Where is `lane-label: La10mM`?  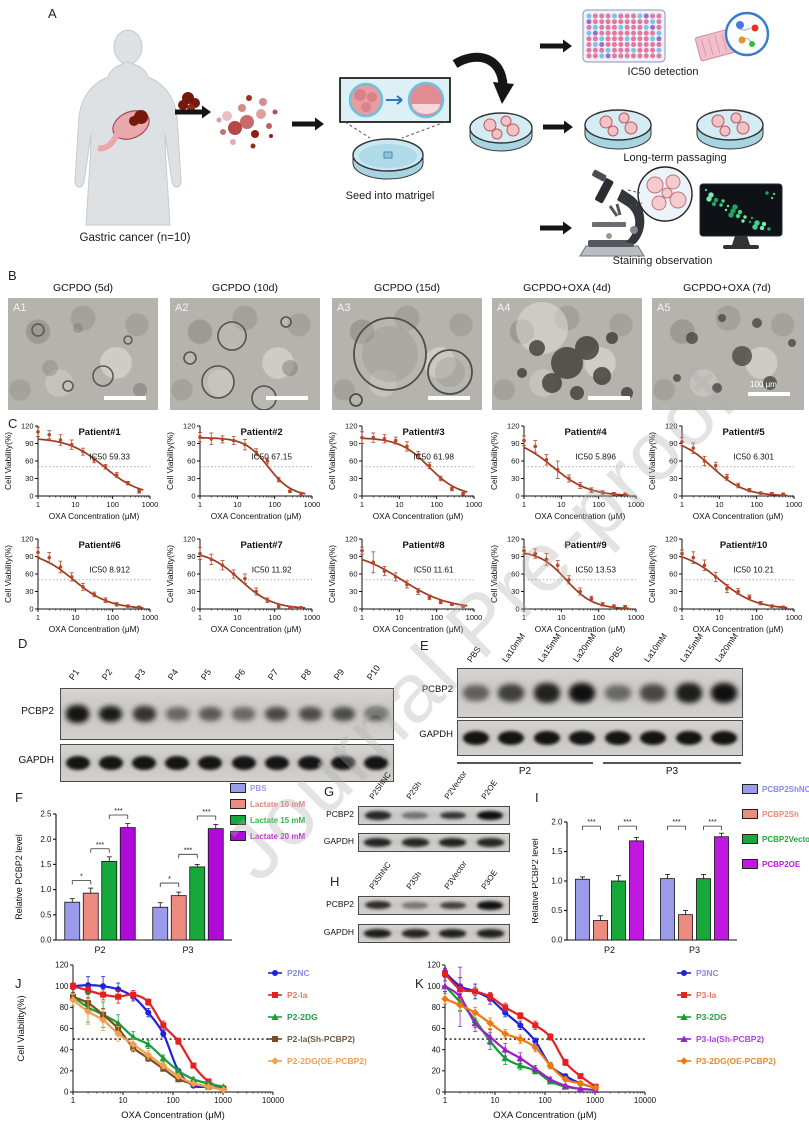 lane-label: La10mM is located at coordinates (514, 647).